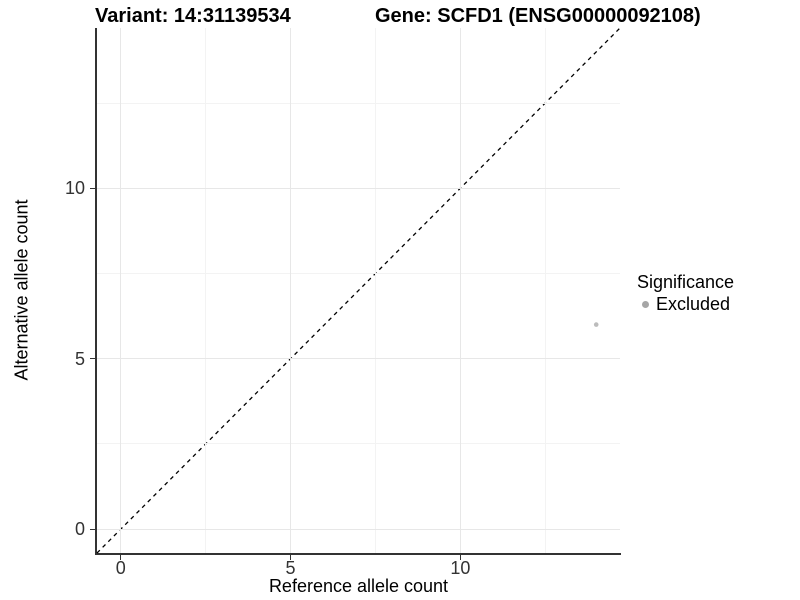 The height and width of the screenshot is (600, 800). What do you see at coordinates (645, 304) in the screenshot?
I see `legend-key-dot-icon` at bounding box center [645, 304].